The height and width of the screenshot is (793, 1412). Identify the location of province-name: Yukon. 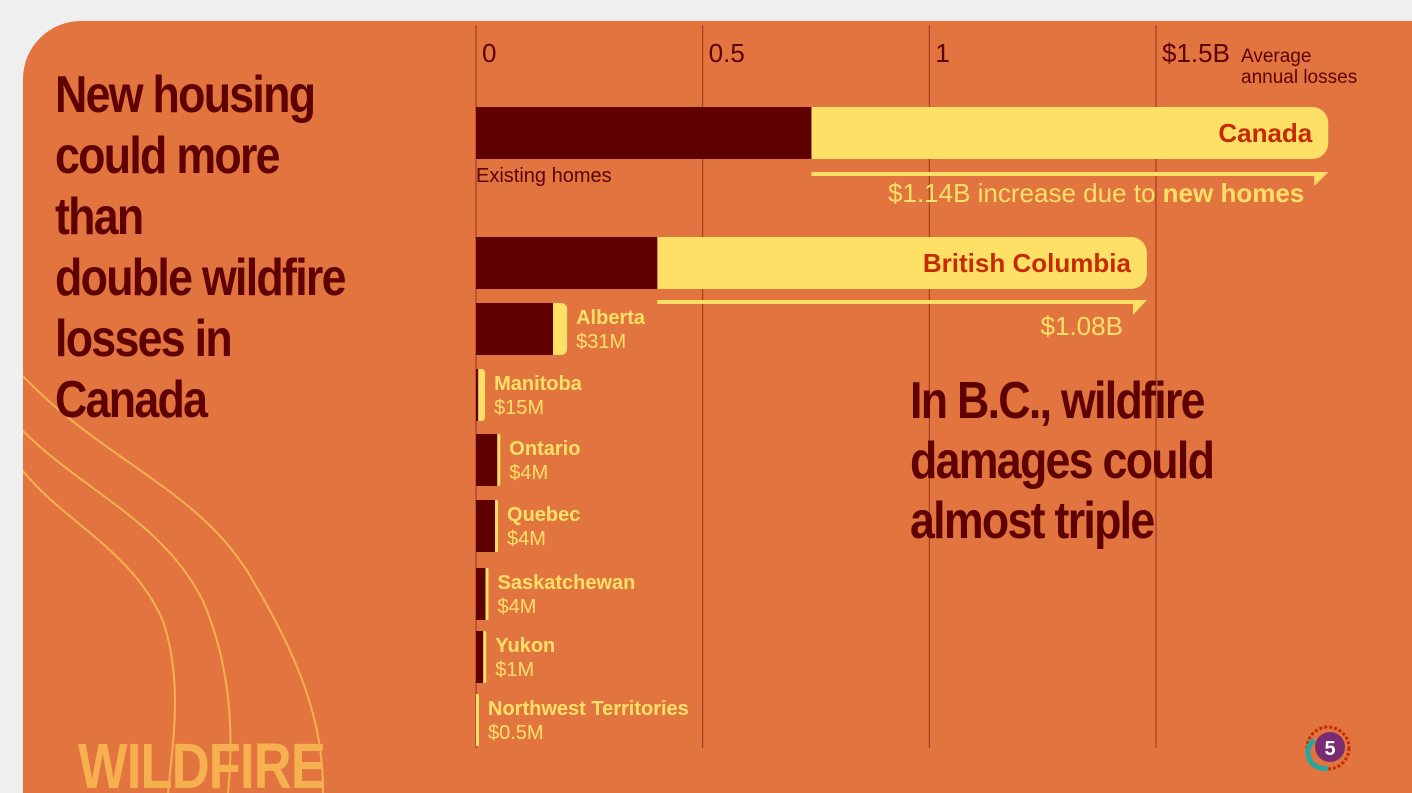
(525, 646).